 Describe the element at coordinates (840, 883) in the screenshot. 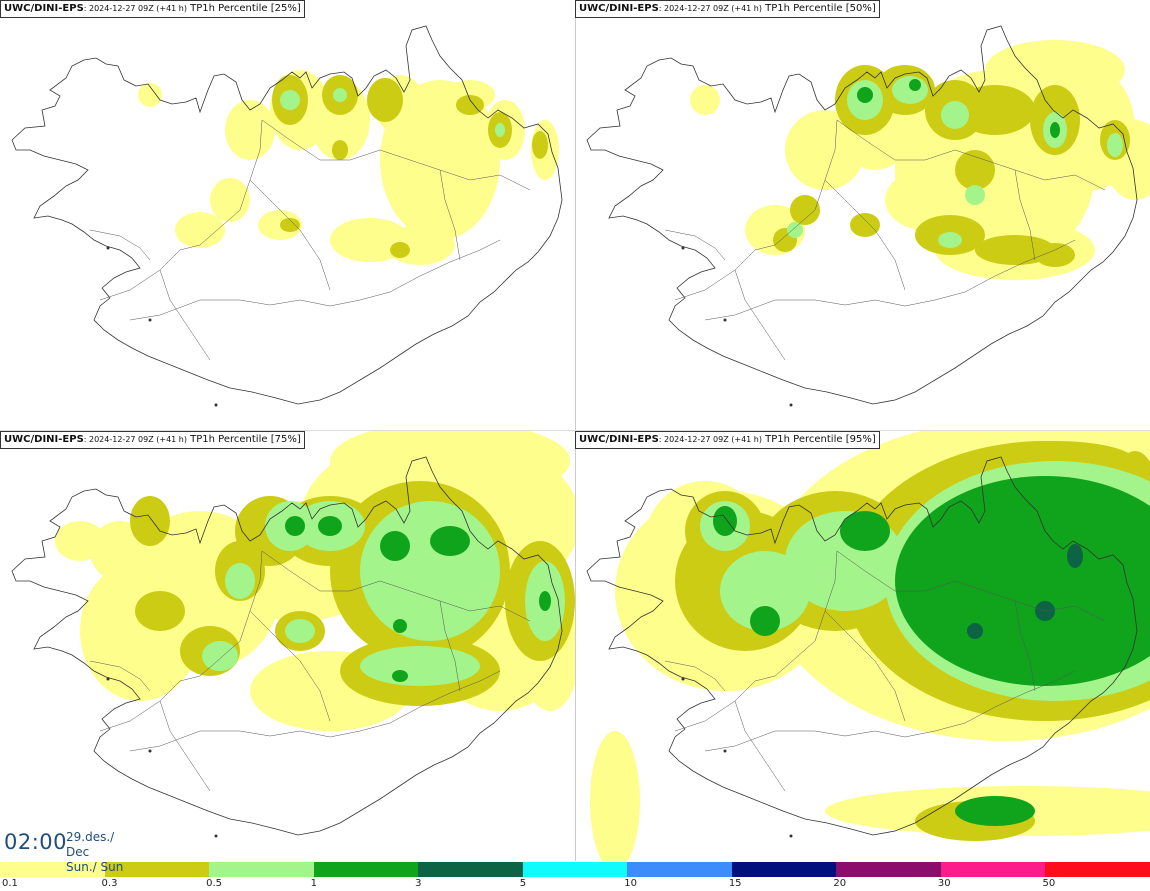

I see `legend-tick-label: 20` at that location.